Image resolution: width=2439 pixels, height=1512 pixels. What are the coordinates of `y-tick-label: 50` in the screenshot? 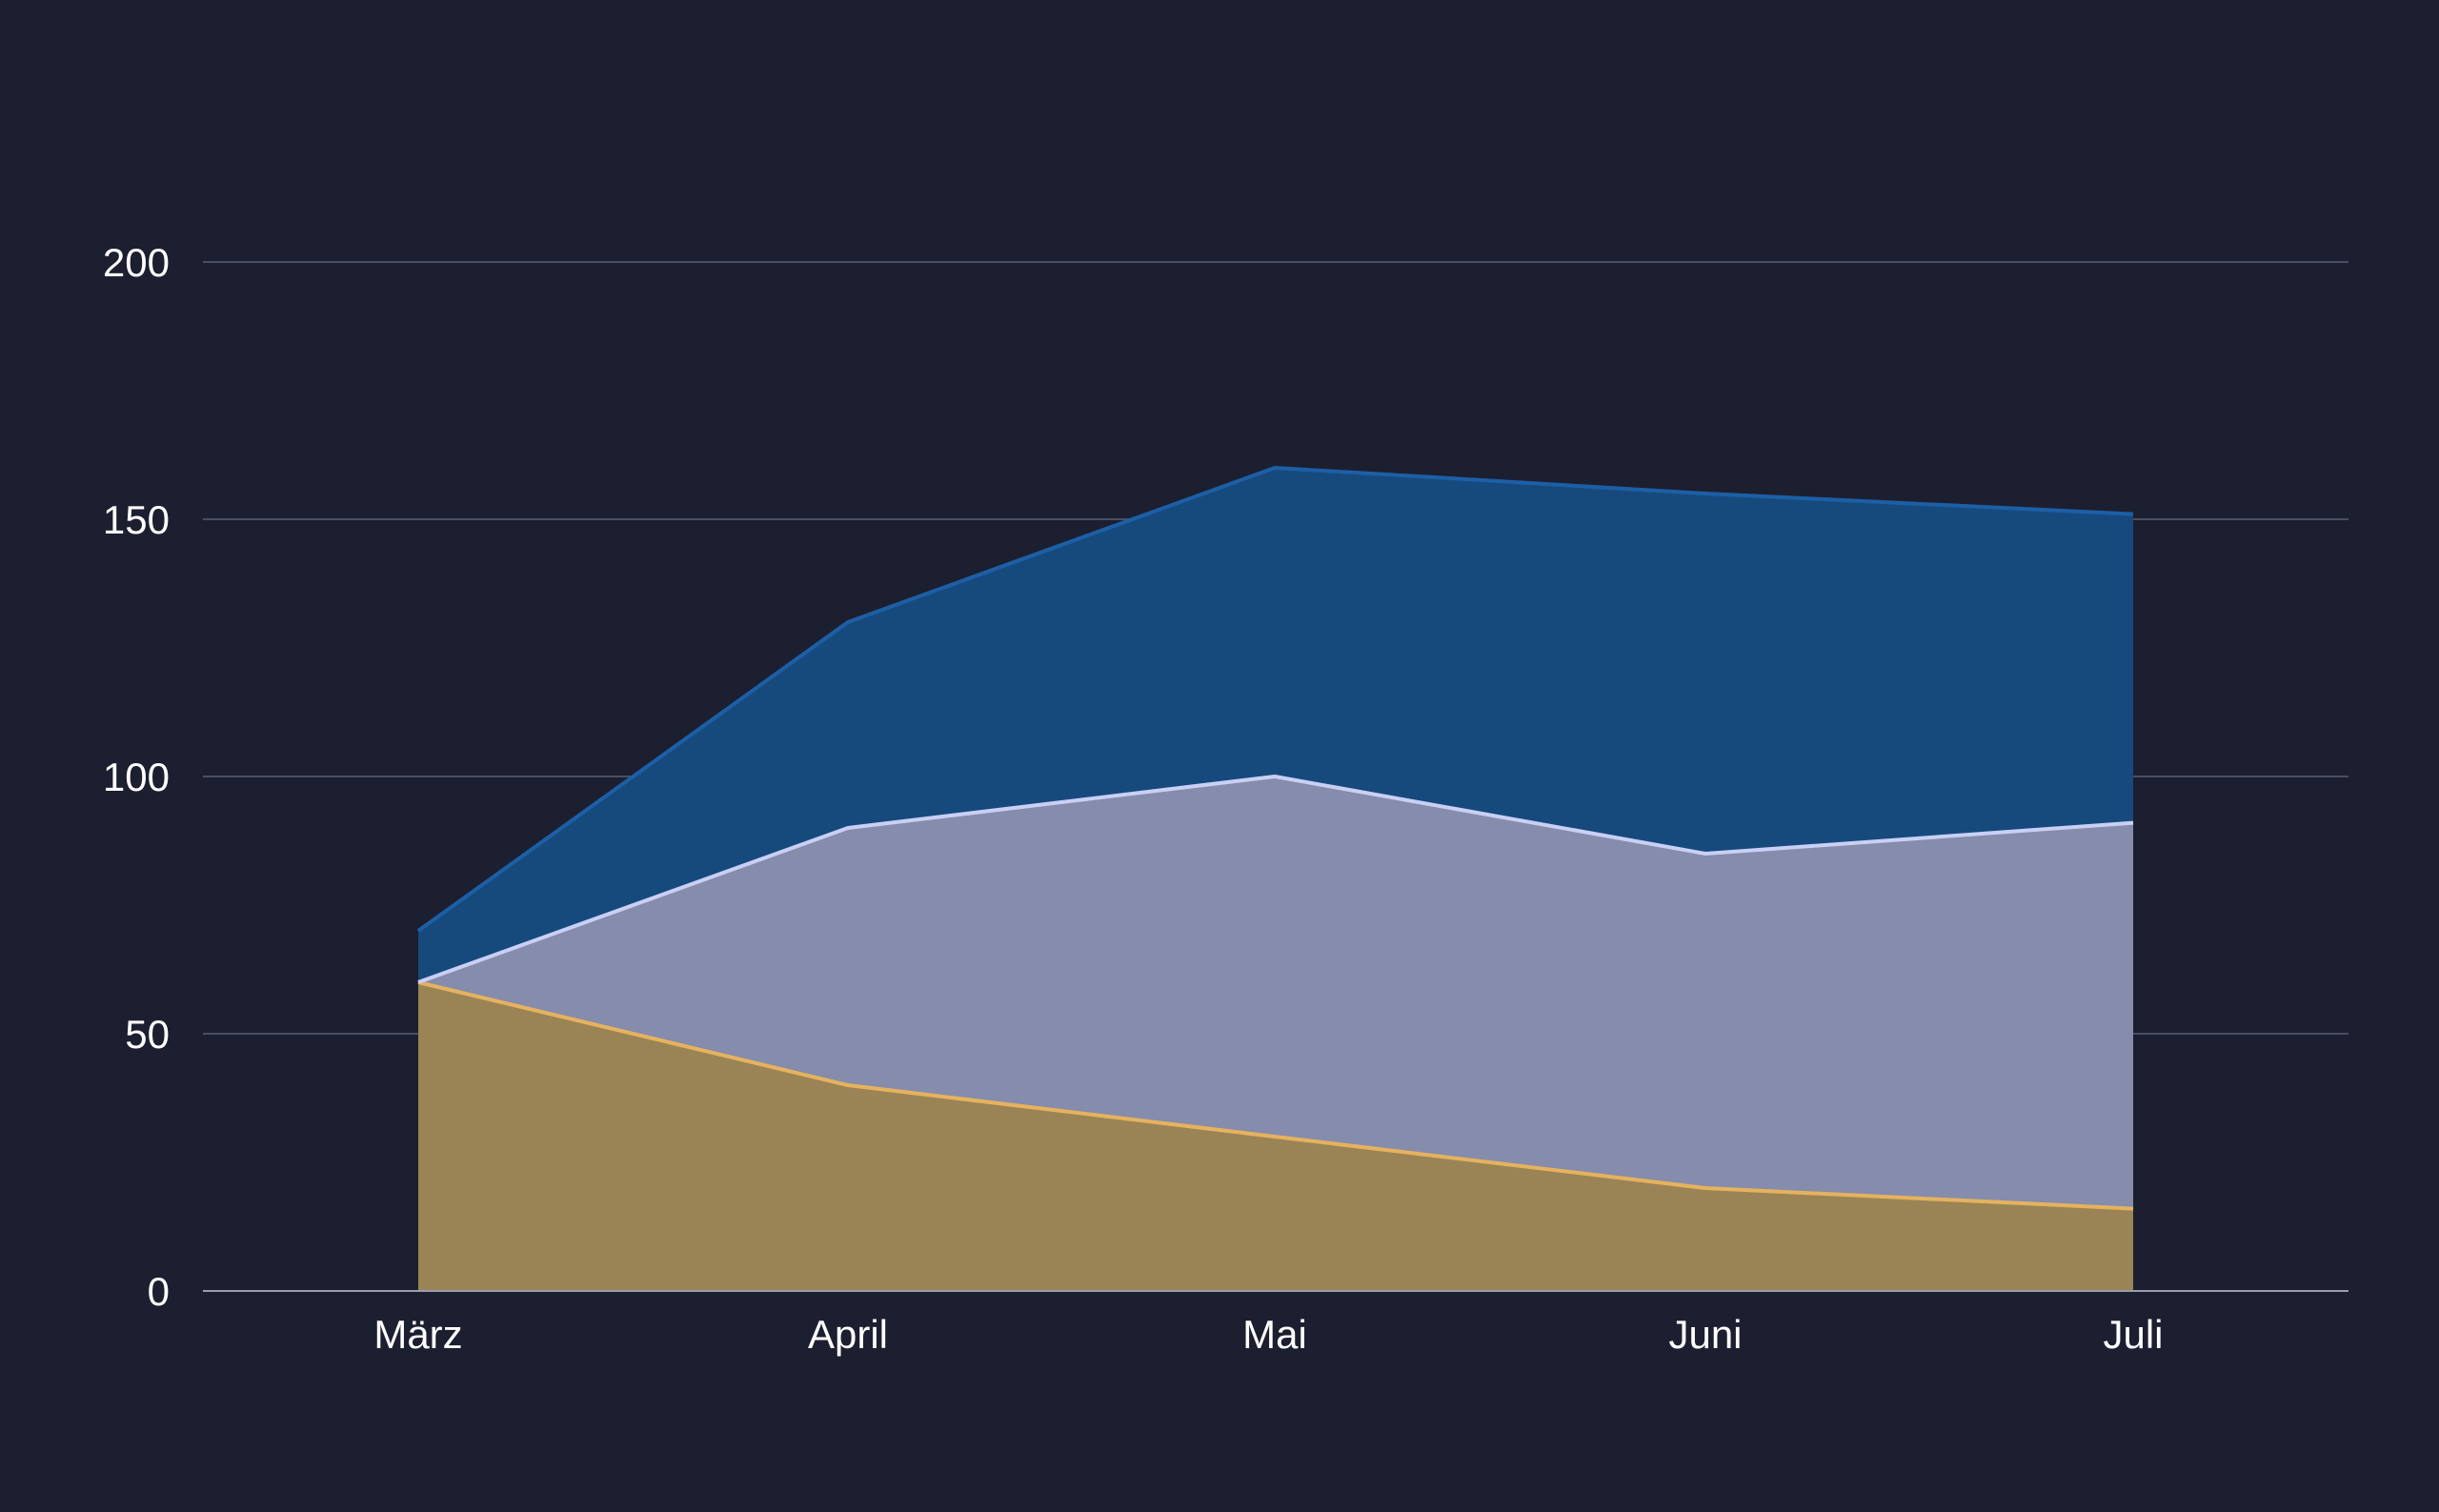 It's located at (147, 1034).